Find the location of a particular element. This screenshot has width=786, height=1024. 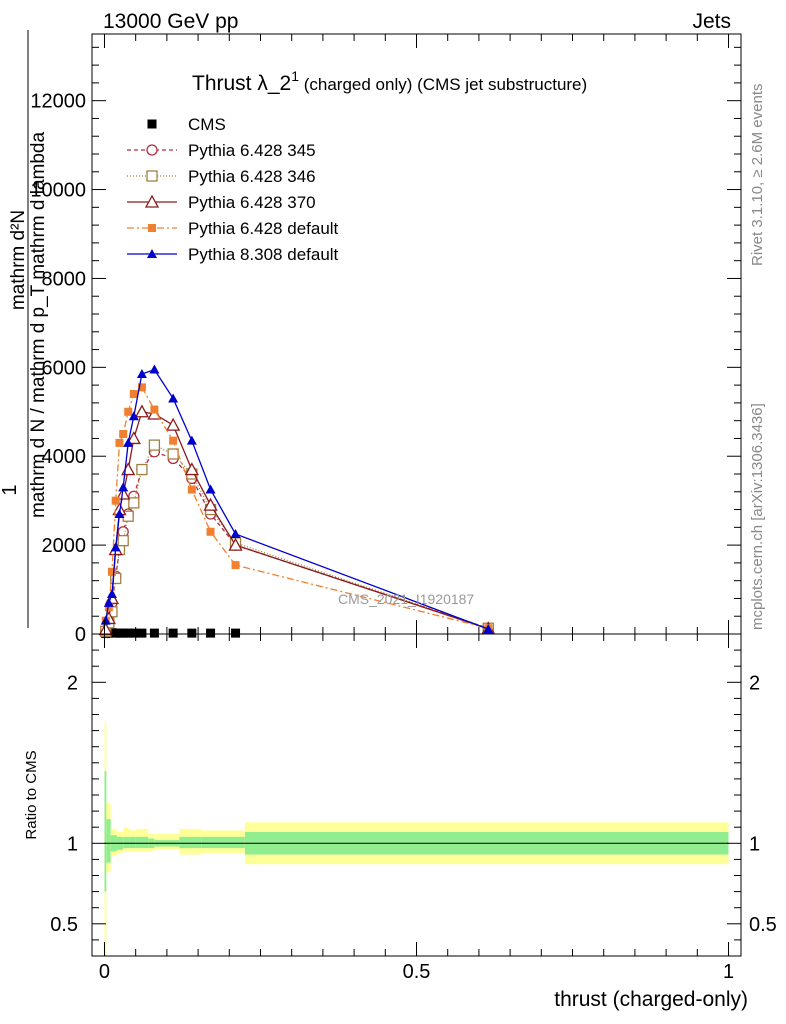

ratio-ytick-label: 1 is located at coordinates (72, 844).